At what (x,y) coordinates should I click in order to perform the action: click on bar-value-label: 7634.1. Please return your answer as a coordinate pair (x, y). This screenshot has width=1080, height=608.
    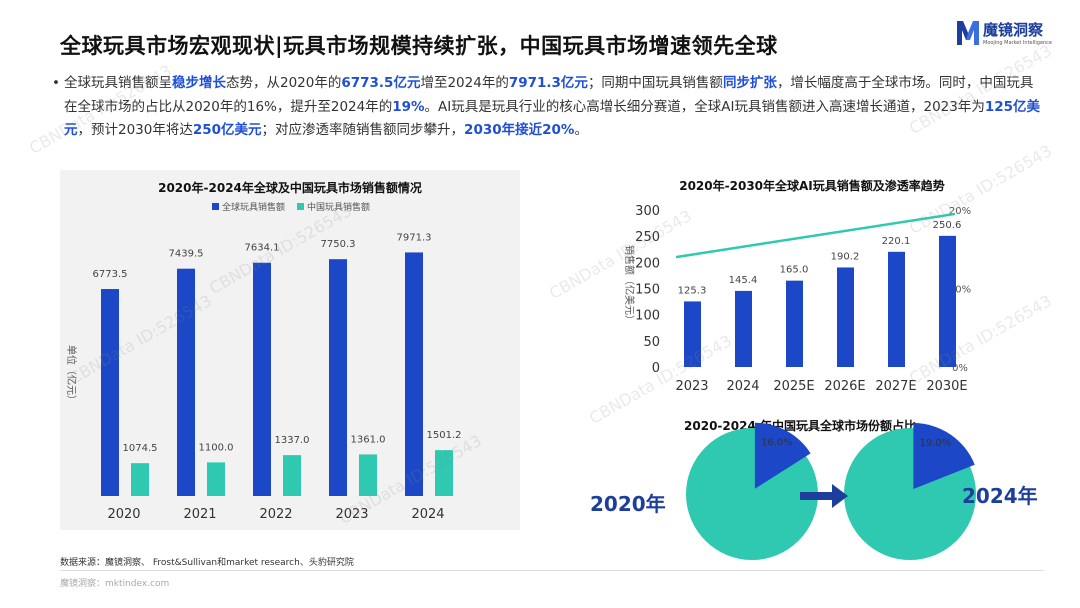
    Looking at the image, I should click on (262, 248).